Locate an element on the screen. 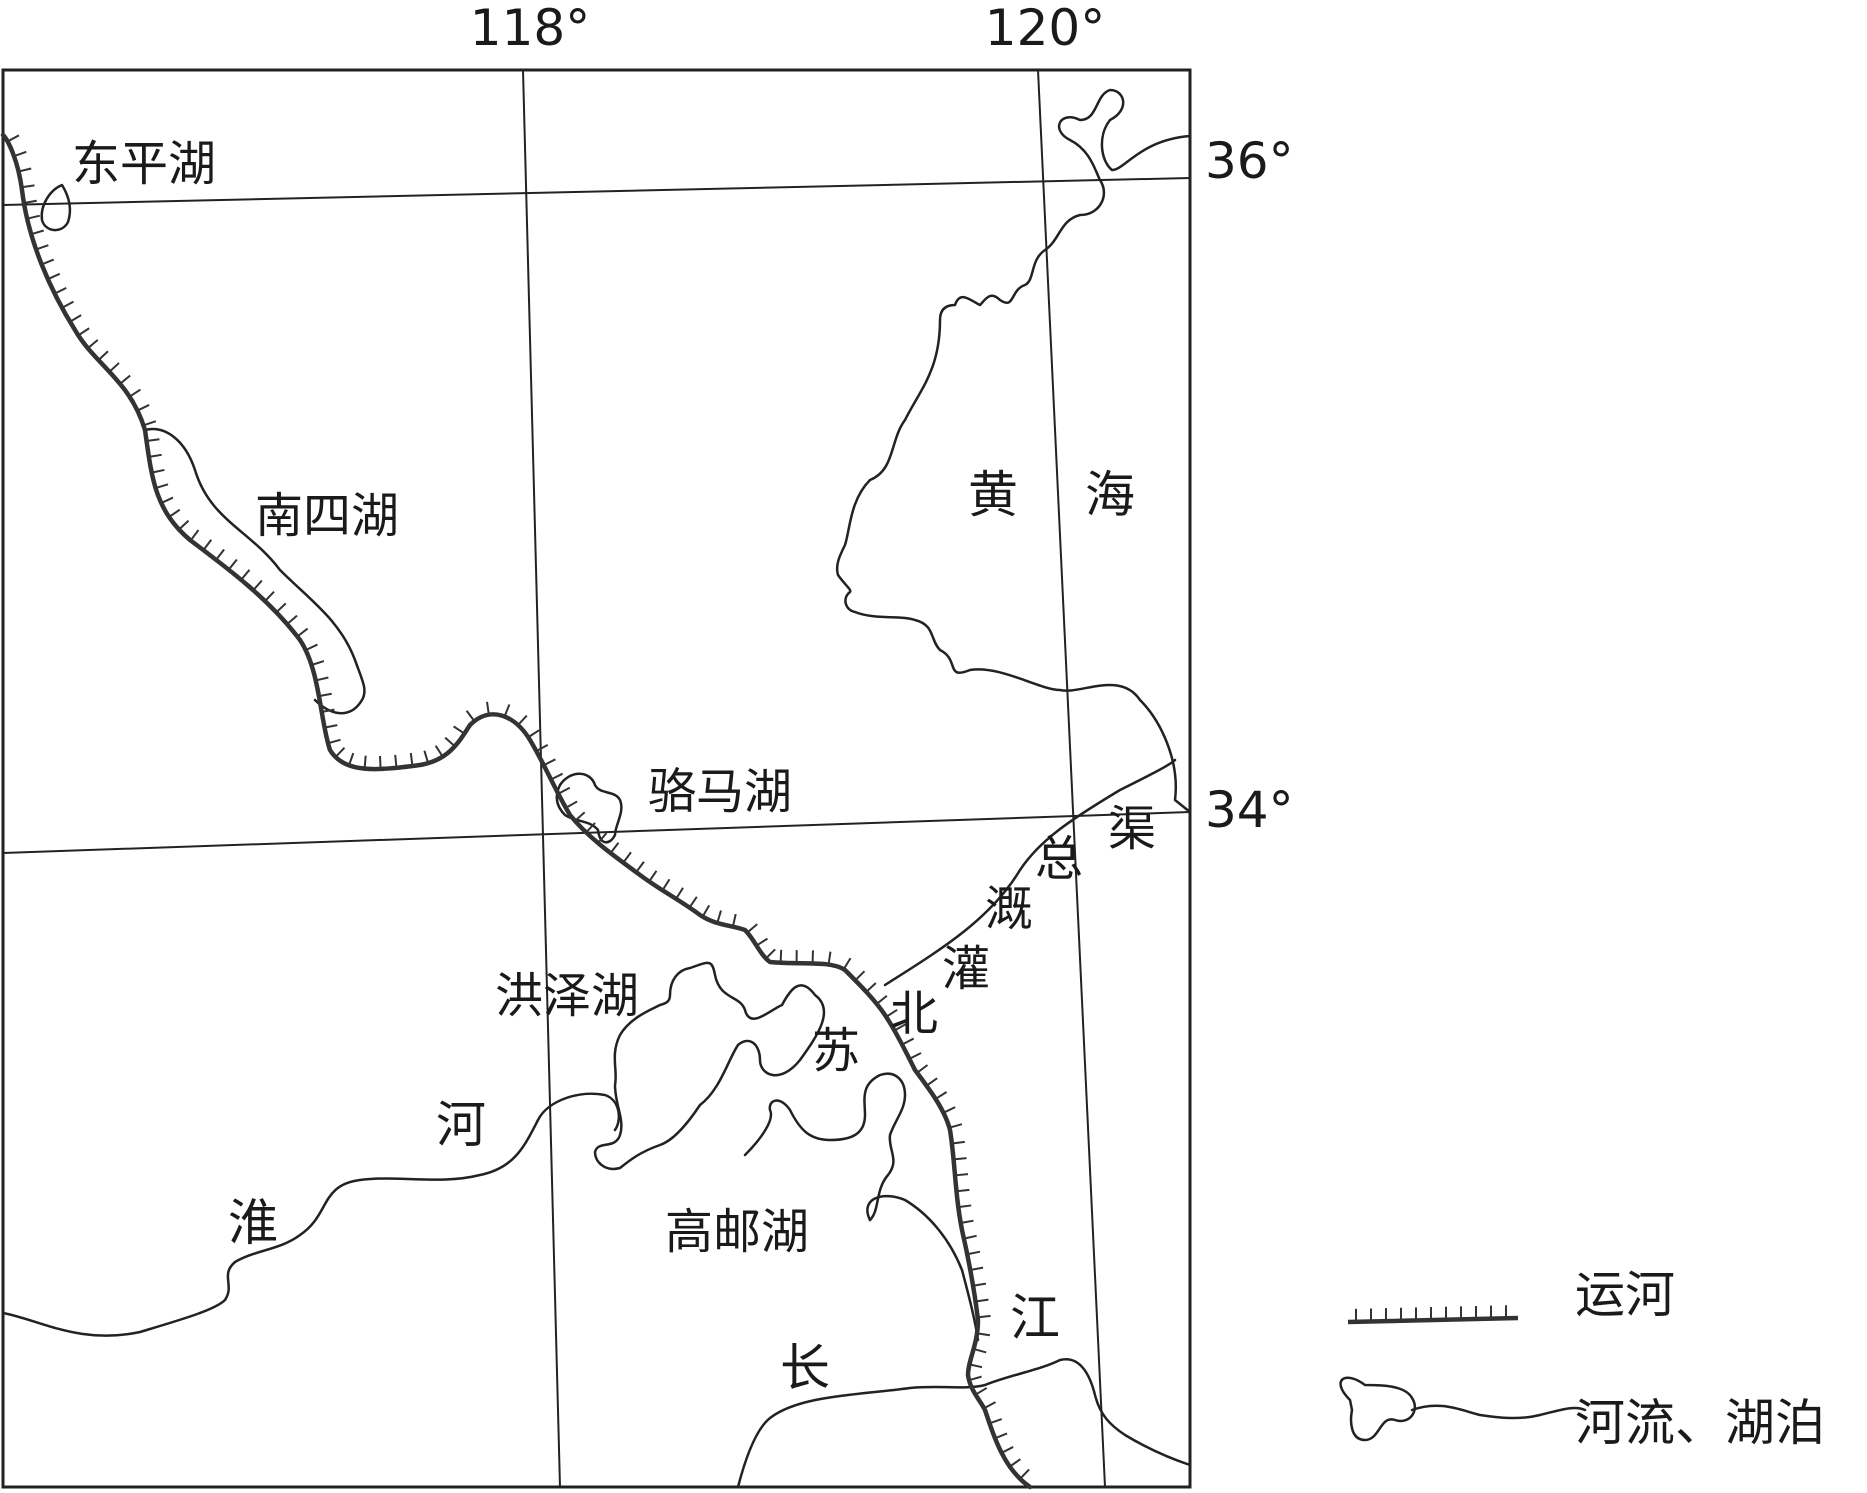 Image resolution: width=1867 pixels, height=1493 pixels. river-gaoyou-outflow is located at coordinates (923, 1268).